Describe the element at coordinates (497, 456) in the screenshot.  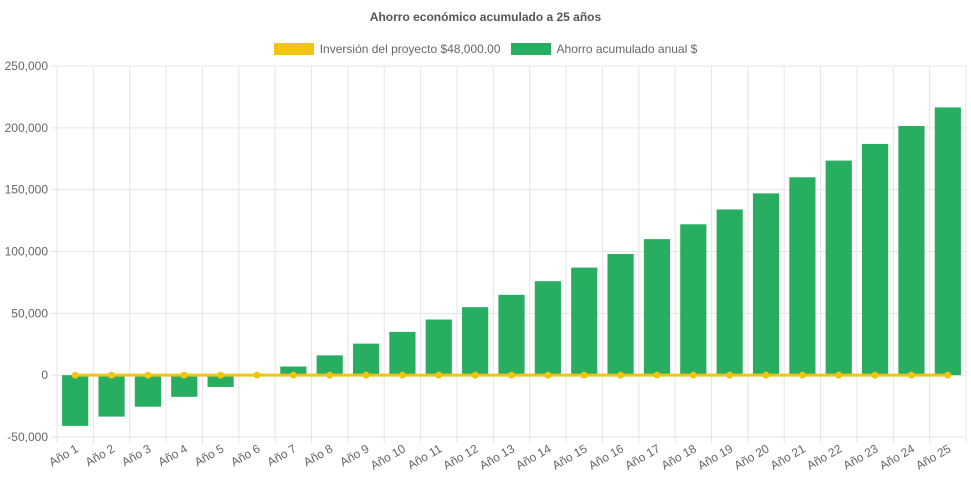
I see `x-tick-label: Año 13` at that location.